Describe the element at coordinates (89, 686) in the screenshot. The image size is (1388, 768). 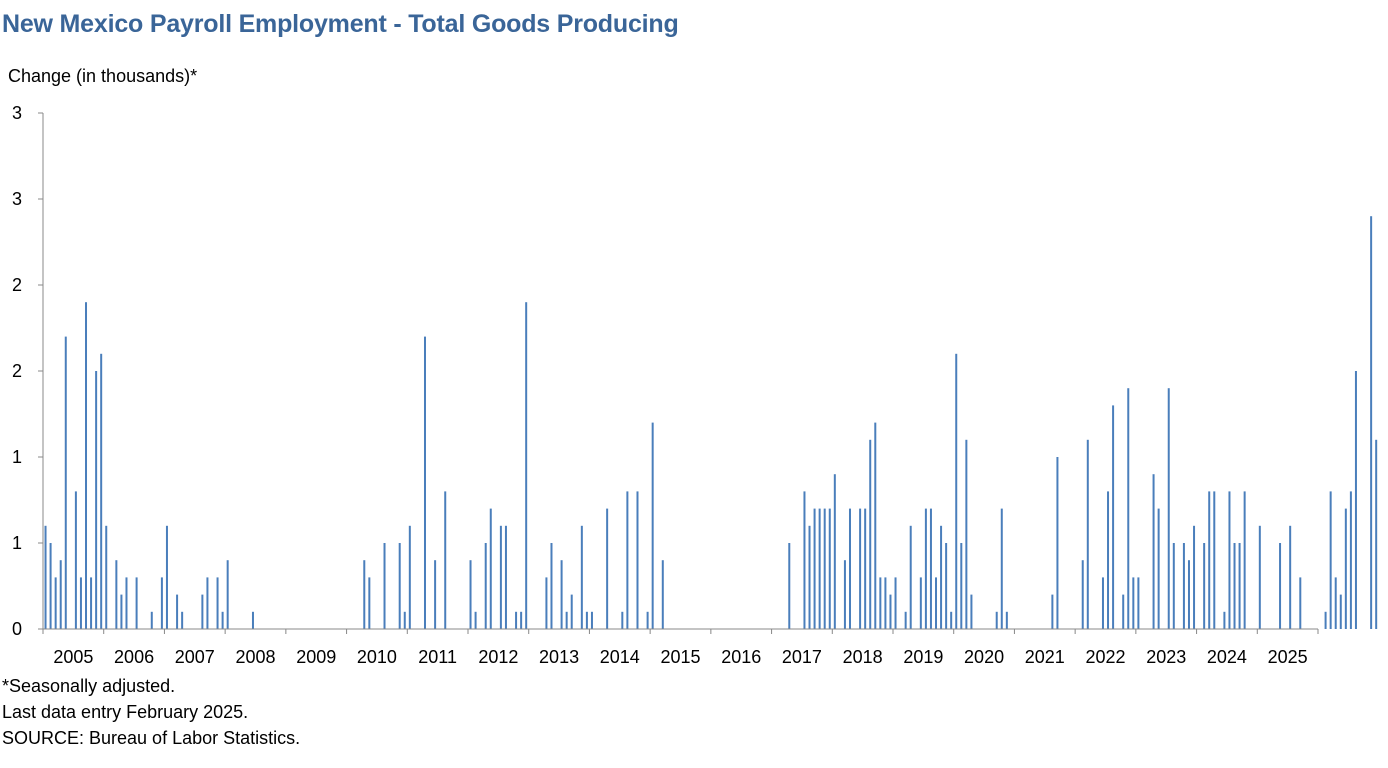
I see `note-seasonal: *Seasonally adjusted.` at that location.